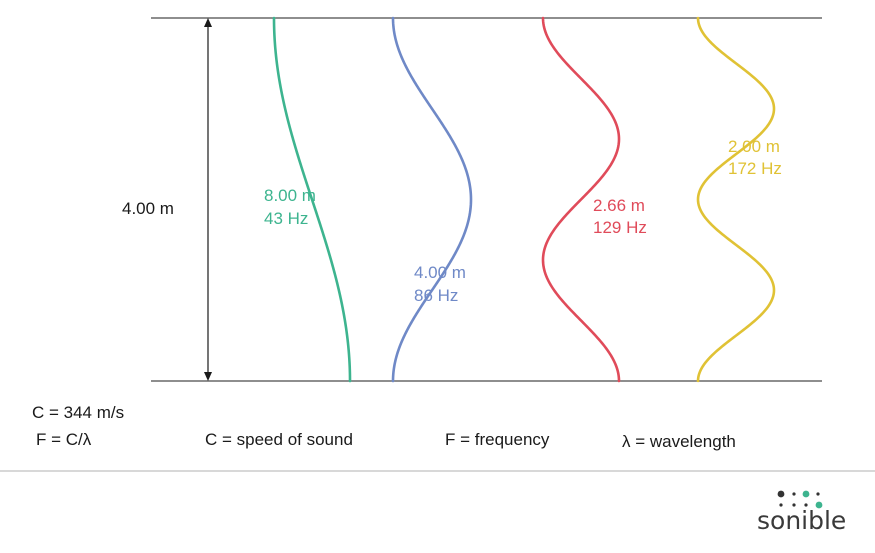 The image size is (875, 553). What do you see at coordinates (440, 272) in the screenshot?
I see `mode-2-wavelength: 4.00 m` at bounding box center [440, 272].